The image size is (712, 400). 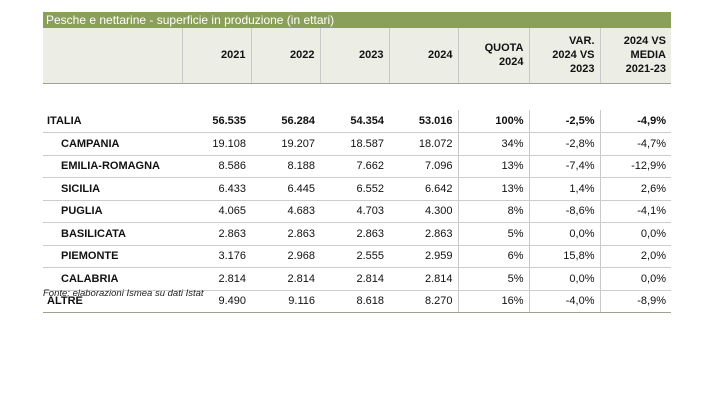 What do you see at coordinates (635, 144) in the screenshot?
I see `cell-media: -4,7%` at bounding box center [635, 144].